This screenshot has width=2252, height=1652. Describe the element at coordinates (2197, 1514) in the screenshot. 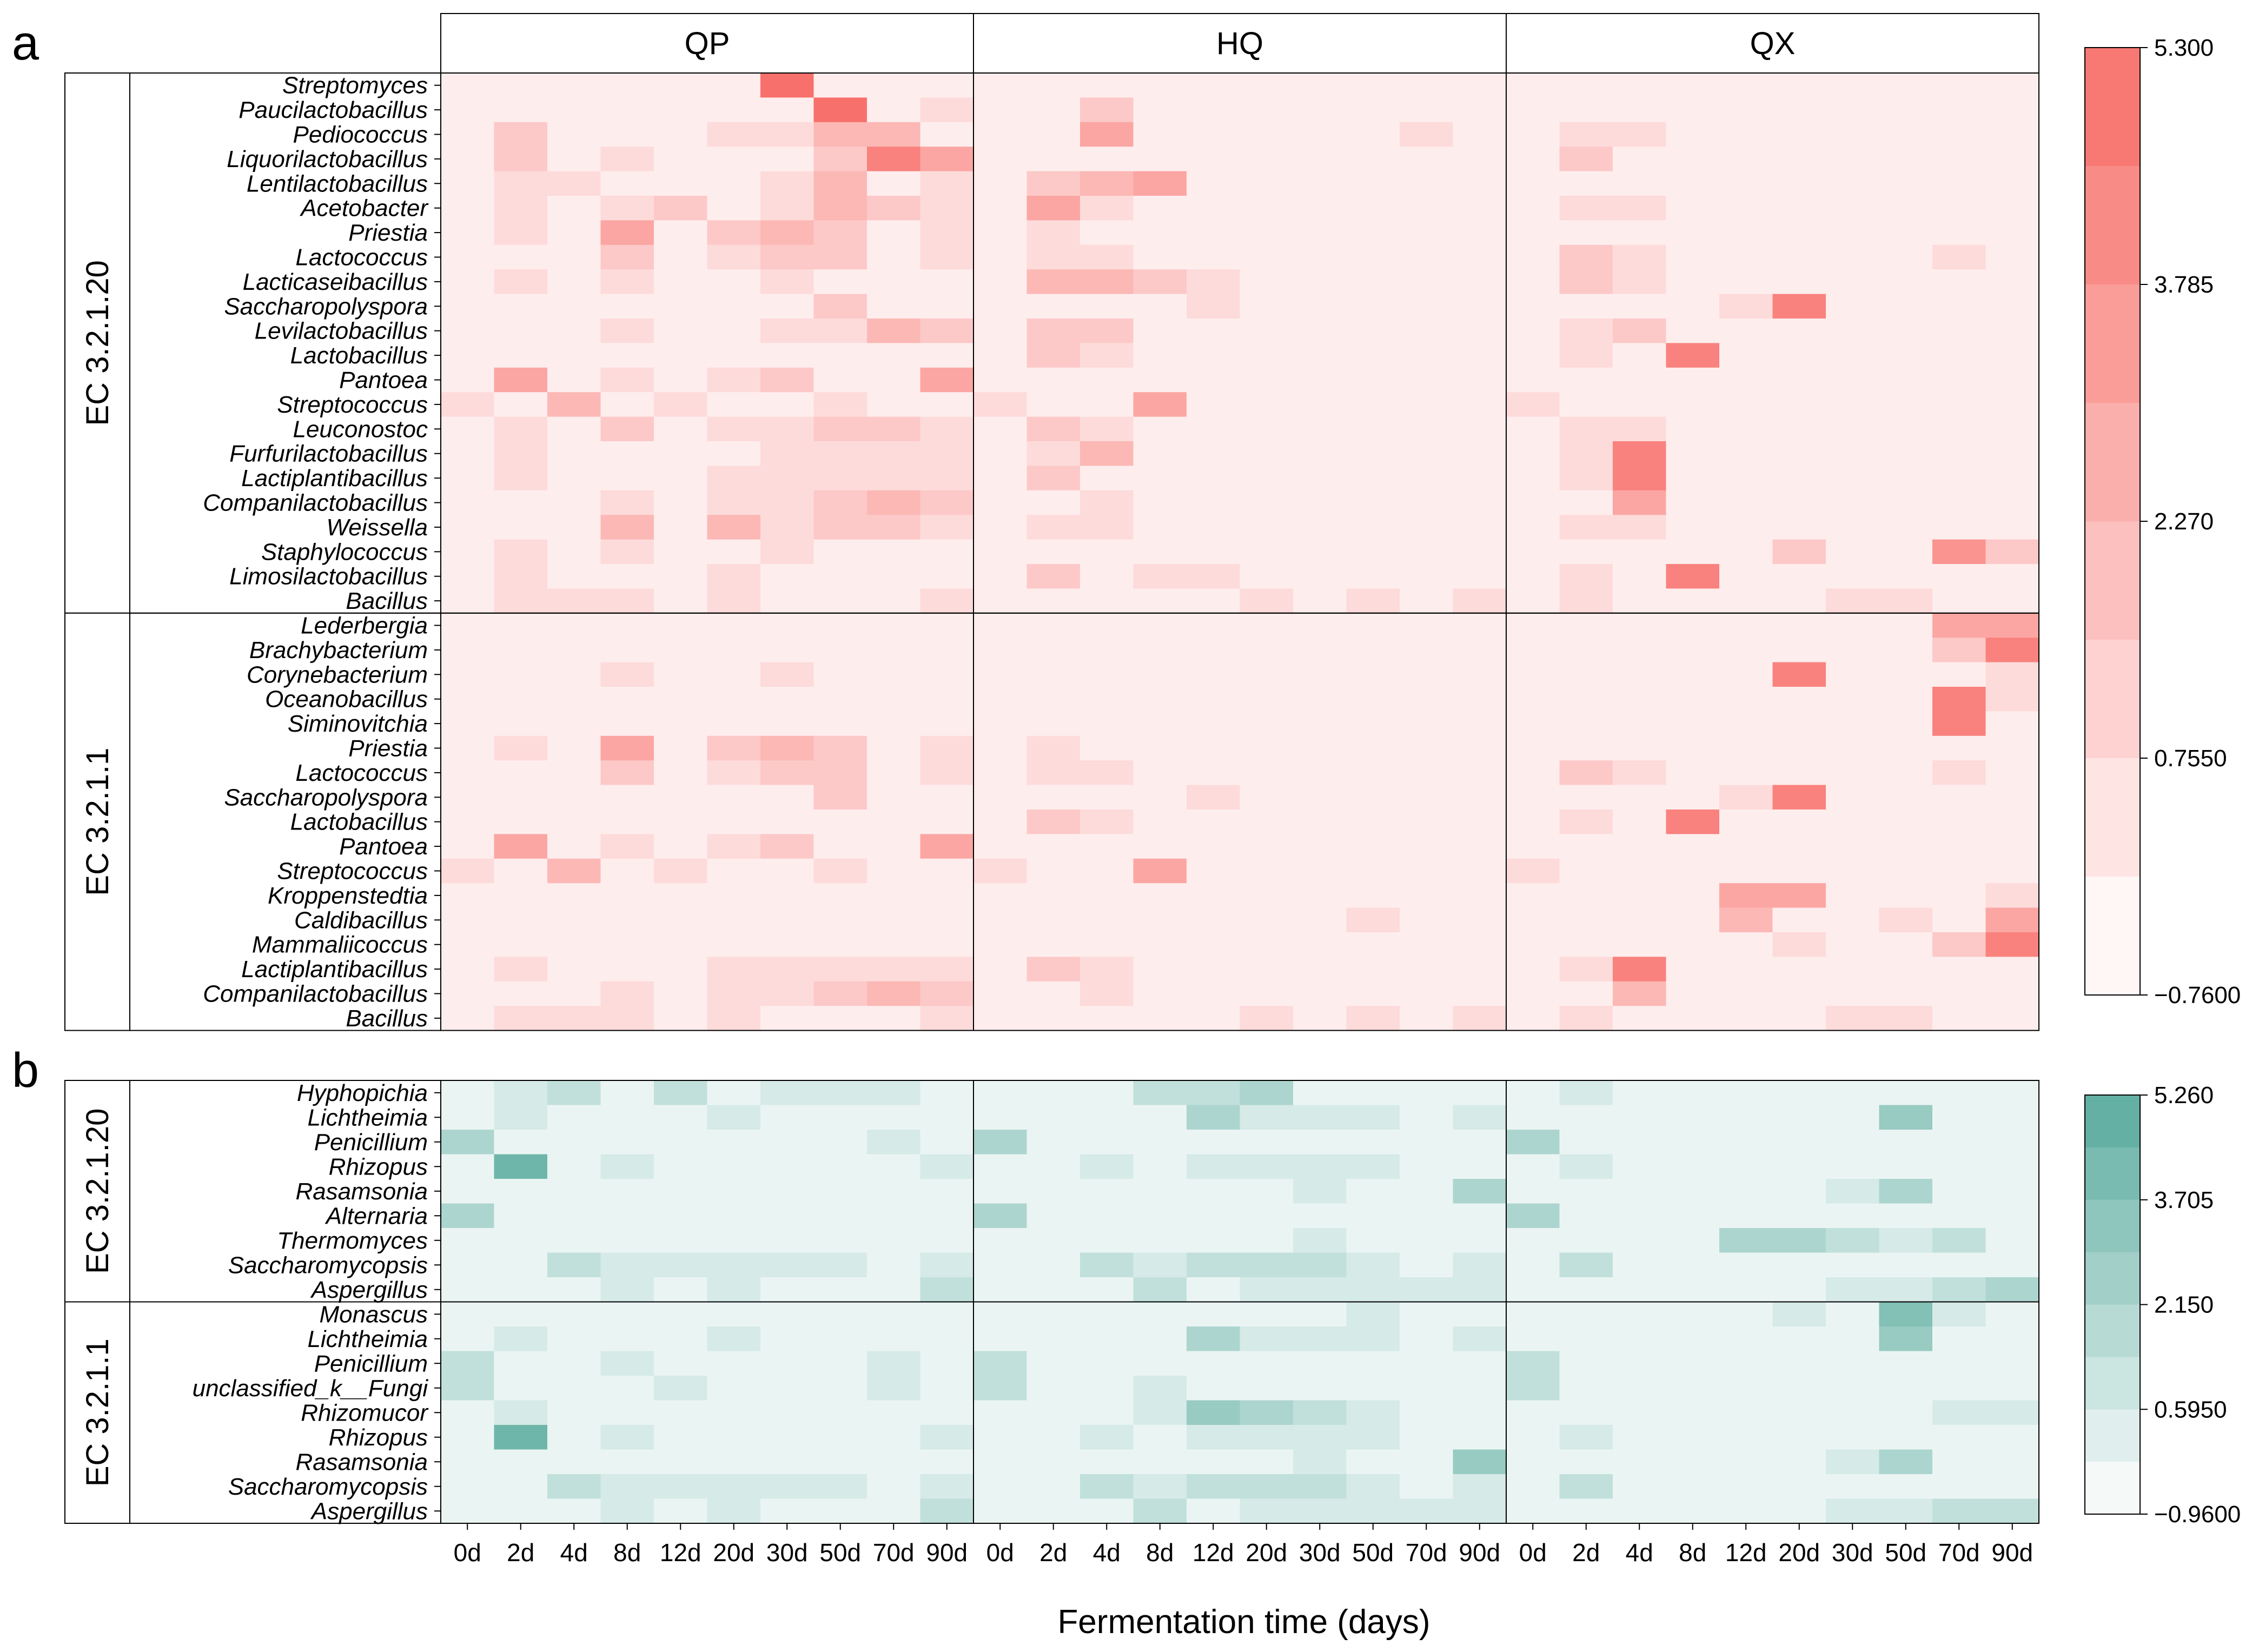

I see `legend-tick-label: −0.9600` at that location.